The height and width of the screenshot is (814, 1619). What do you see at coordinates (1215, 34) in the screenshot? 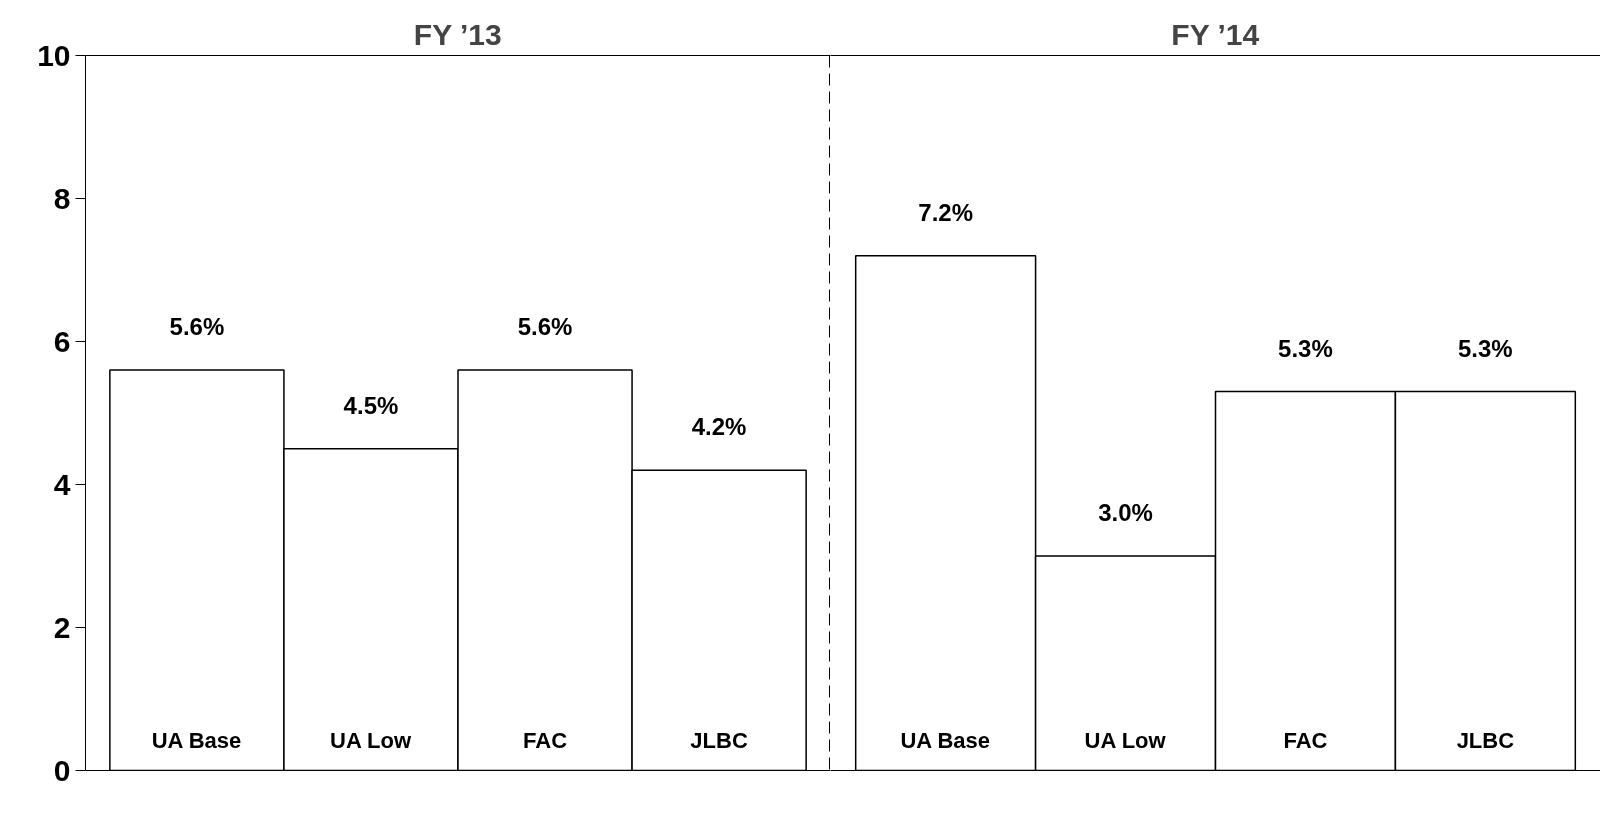
I see `chart-title: FY ’14` at bounding box center [1215, 34].